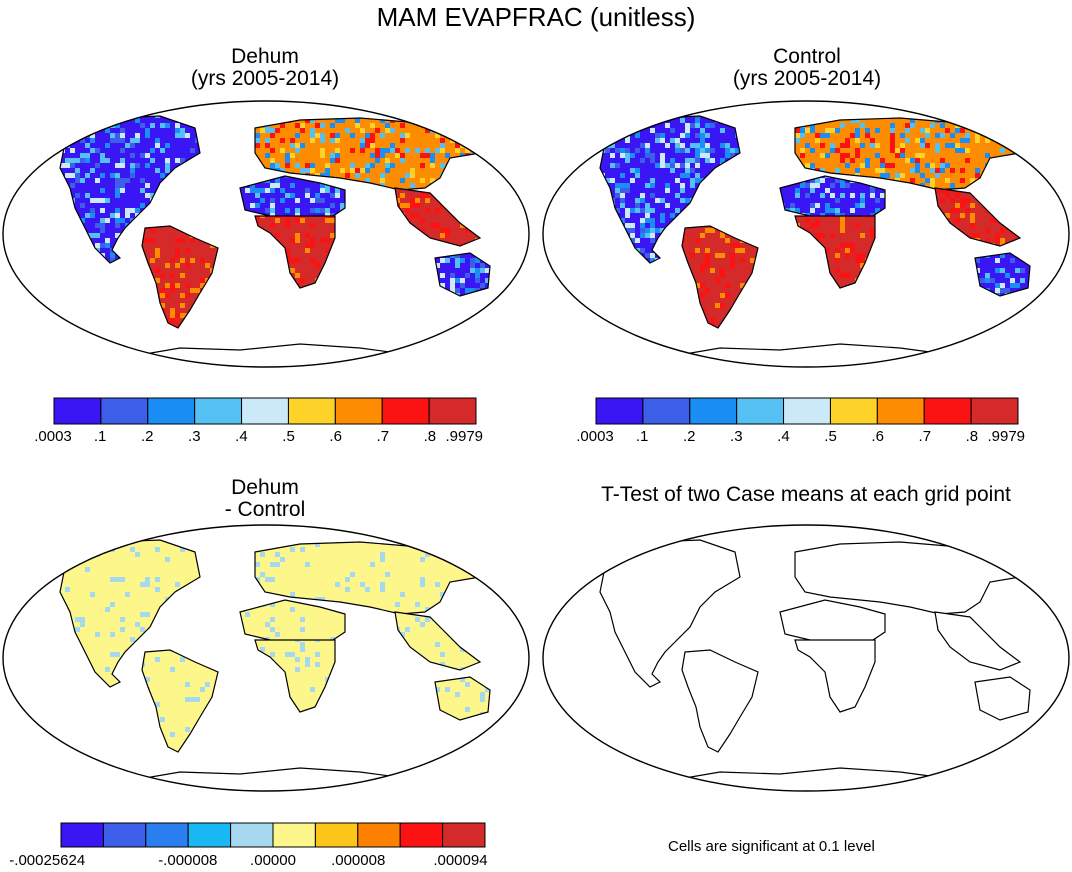 The image size is (1072, 872). Describe the element at coordinates (187, 860) in the screenshot. I see `colorbar-difference-label: -.000008` at that location.